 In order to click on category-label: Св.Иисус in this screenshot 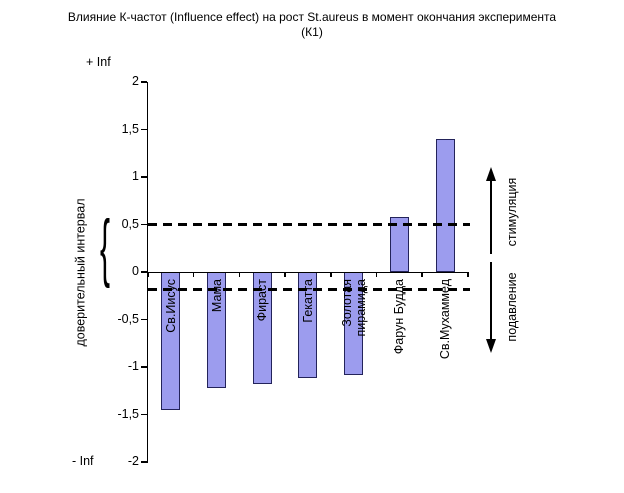, I will do `click(171, 354)`.